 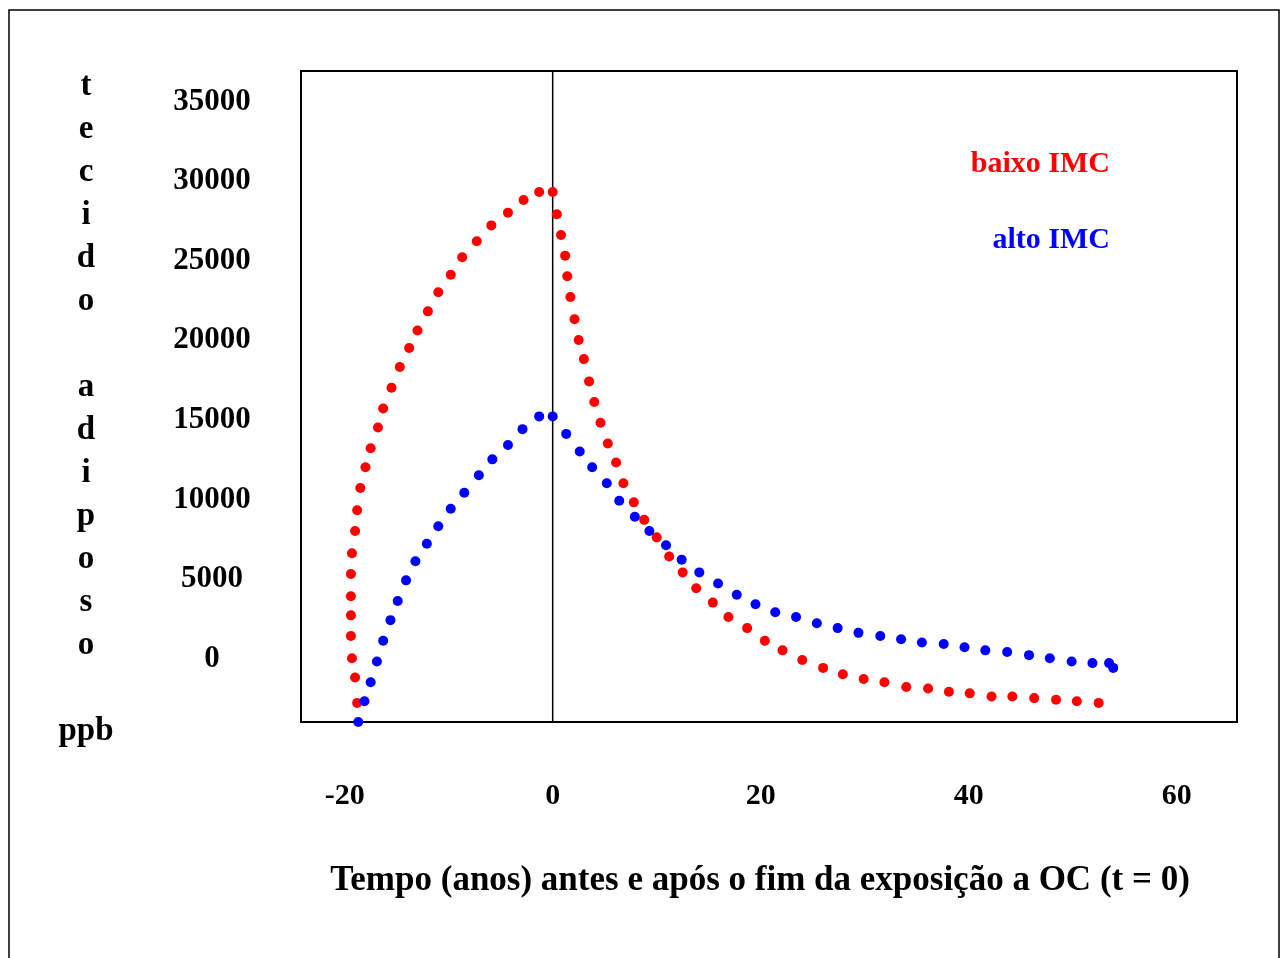 What do you see at coordinates (212, 338) in the screenshot?
I see `y-tick-label: 20000` at bounding box center [212, 338].